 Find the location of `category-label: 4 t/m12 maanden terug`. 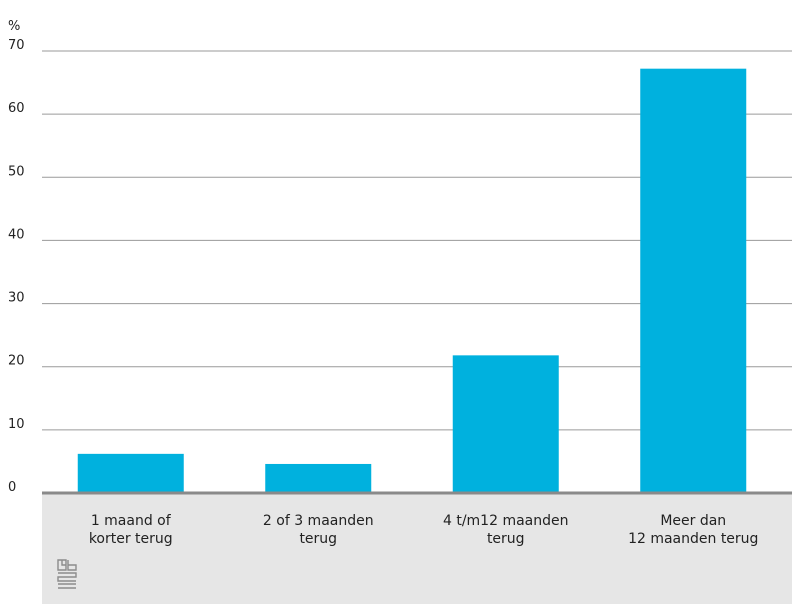

category-label: 4 t/m12 maanden terug is located at coordinates (505, 530).